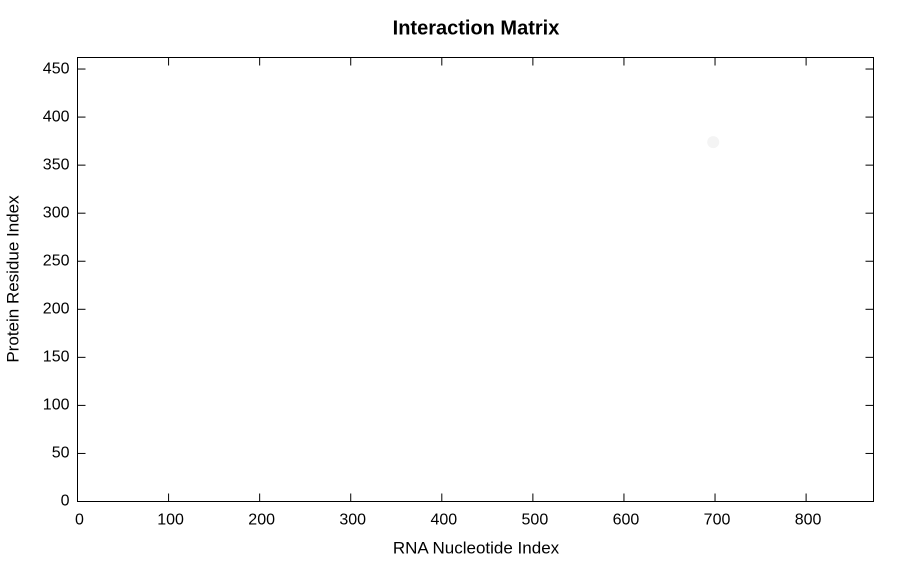 The image size is (900, 562). I want to click on y-tick-label: 0, so click(65, 501).